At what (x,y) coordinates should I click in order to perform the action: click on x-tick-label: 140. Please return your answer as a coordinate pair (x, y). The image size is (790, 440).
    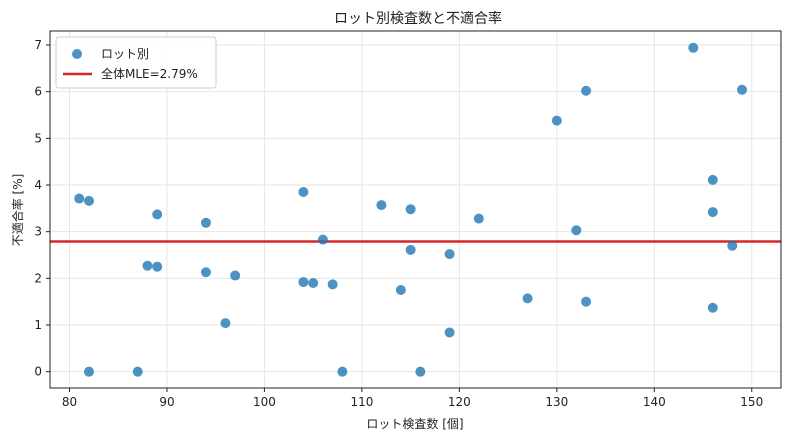
    Looking at the image, I should click on (654, 402).